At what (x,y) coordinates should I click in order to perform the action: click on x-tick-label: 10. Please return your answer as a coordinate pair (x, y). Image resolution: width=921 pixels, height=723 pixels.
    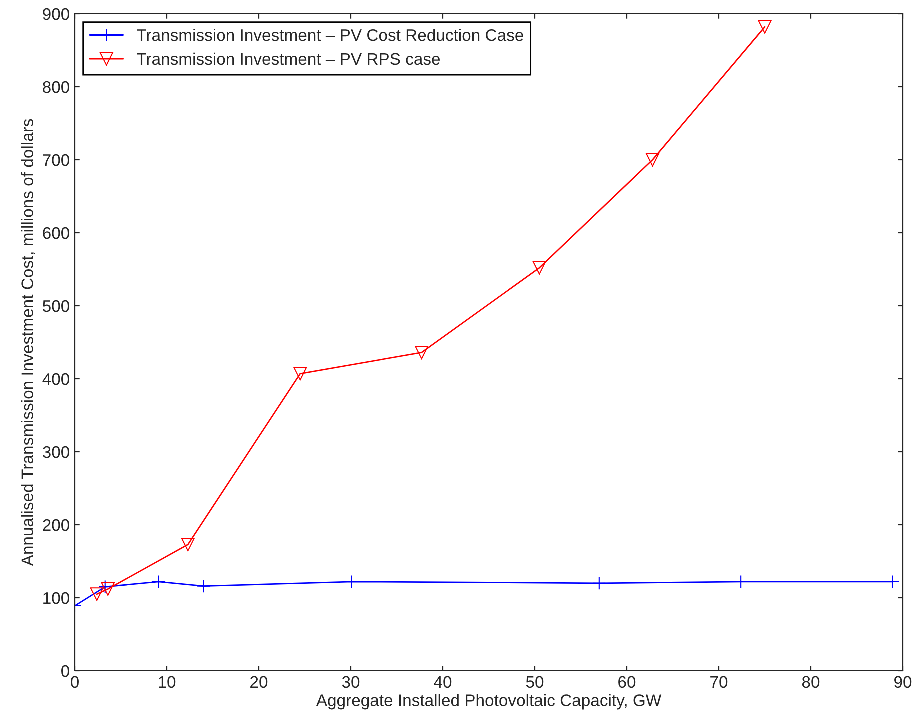
    Looking at the image, I should click on (167, 682).